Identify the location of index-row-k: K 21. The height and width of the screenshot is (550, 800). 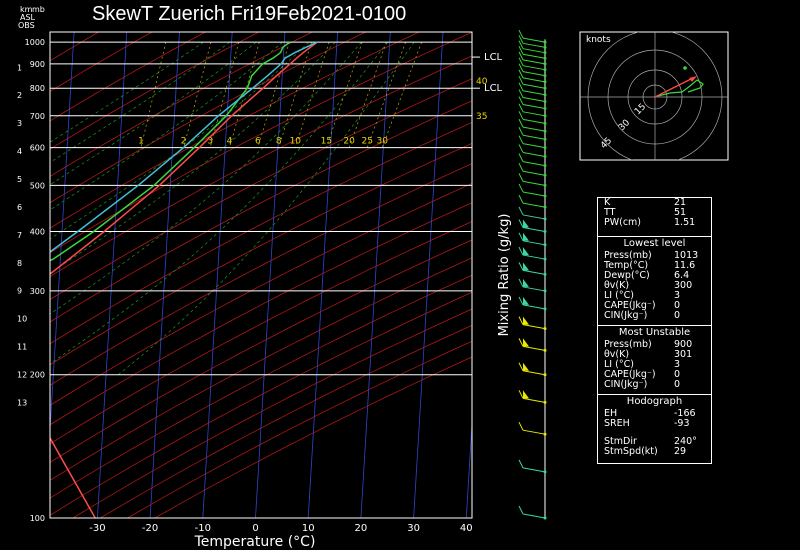
(654, 203).